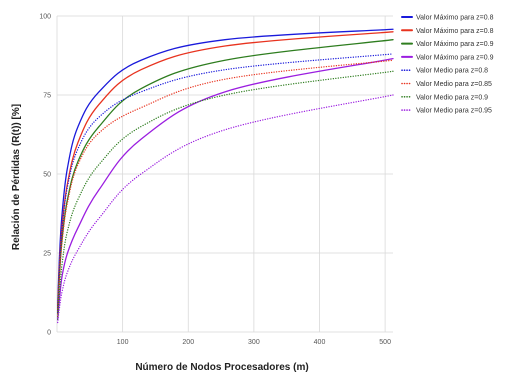 The width and height of the screenshot is (506, 375). What do you see at coordinates (49, 333) in the screenshot?
I see `y-tick-label: 0` at bounding box center [49, 333].